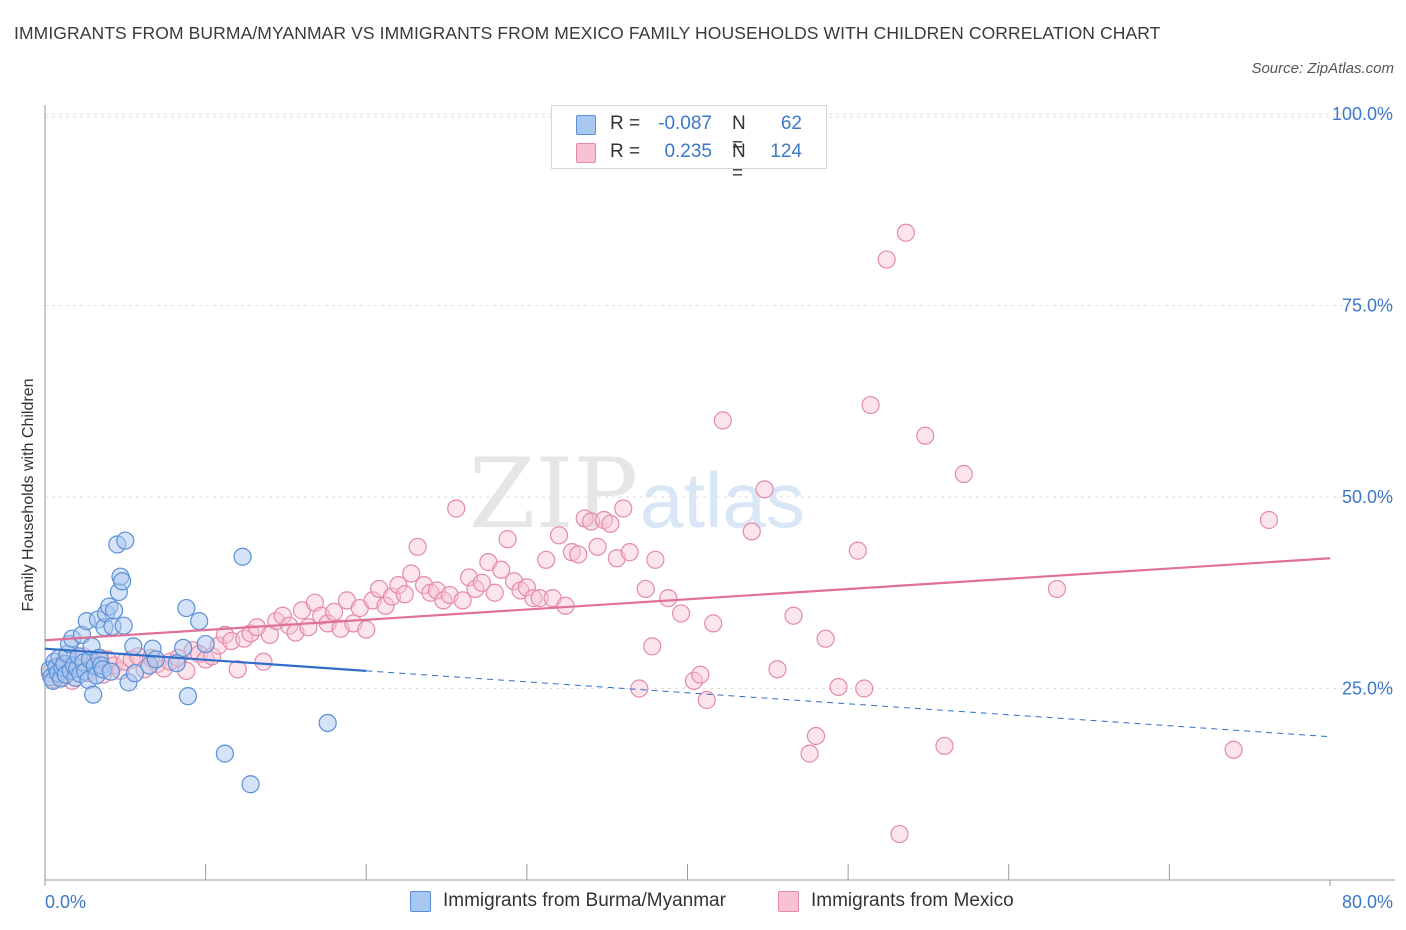  I want to click on y-tick-label: 100.0%, so click(1362, 114).